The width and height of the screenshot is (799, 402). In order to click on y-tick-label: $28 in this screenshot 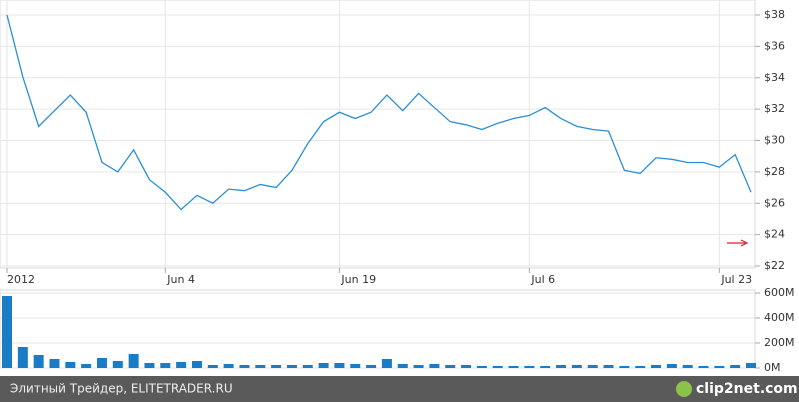, I will do `click(774, 171)`.